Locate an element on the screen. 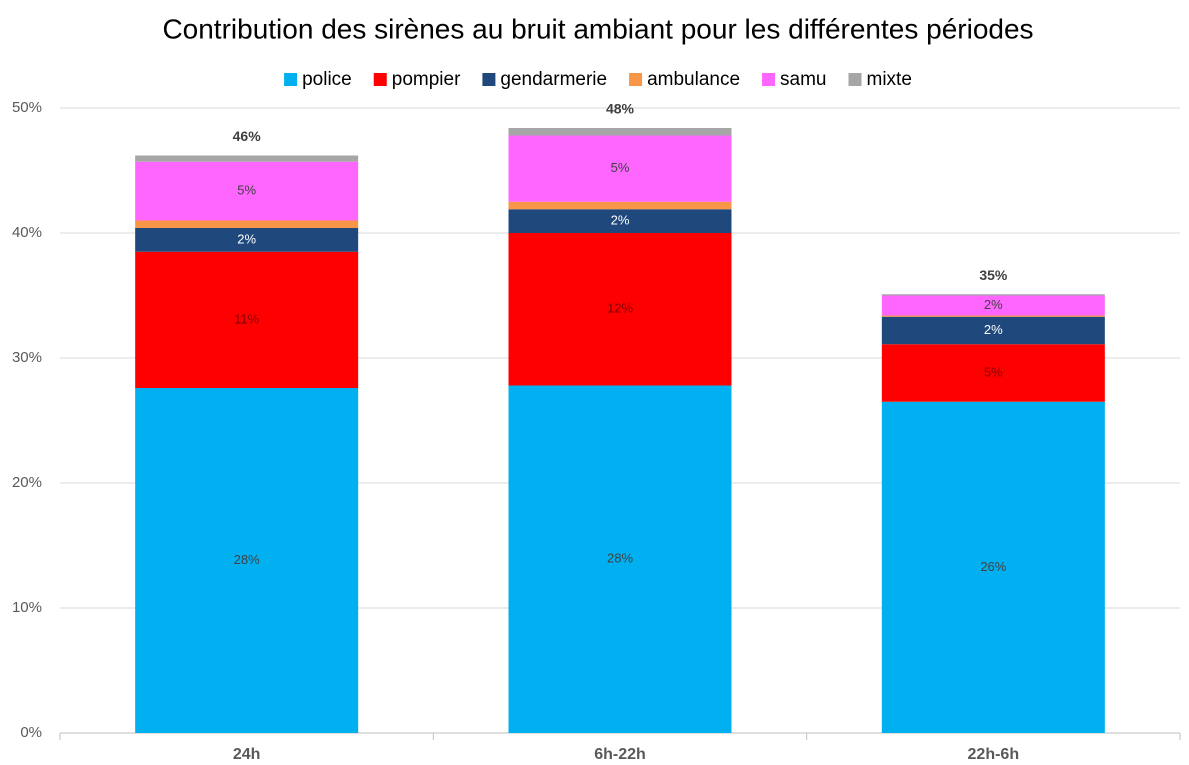 The image size is (1189, 765). y-tick-label: 10% is located at coordinates (27, 607).